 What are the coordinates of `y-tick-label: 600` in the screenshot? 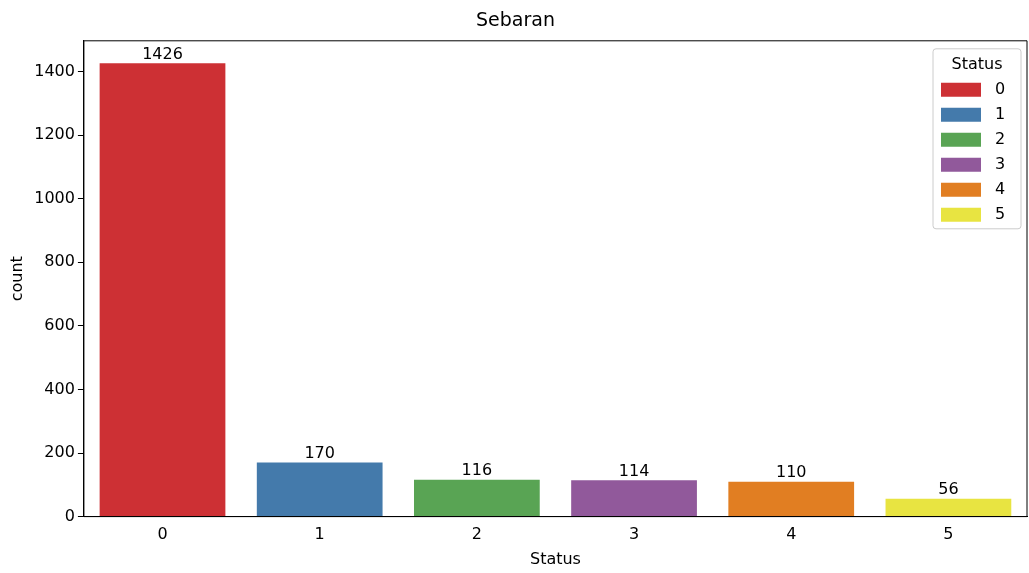 It's located at (59, 325).